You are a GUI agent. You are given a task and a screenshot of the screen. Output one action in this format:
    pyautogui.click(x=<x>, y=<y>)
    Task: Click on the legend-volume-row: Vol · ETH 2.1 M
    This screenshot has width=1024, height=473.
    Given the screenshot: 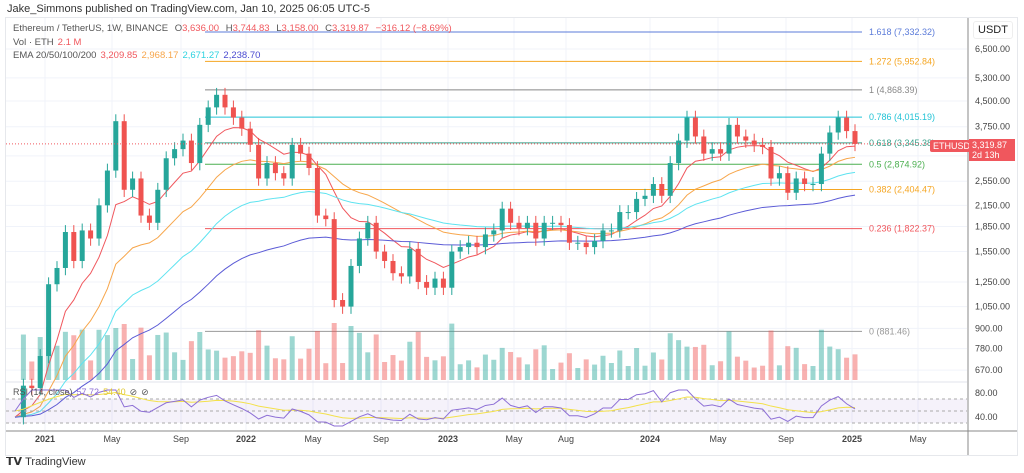 What is the action you would take?
    pyautogui.click(x=49, y=42)
    